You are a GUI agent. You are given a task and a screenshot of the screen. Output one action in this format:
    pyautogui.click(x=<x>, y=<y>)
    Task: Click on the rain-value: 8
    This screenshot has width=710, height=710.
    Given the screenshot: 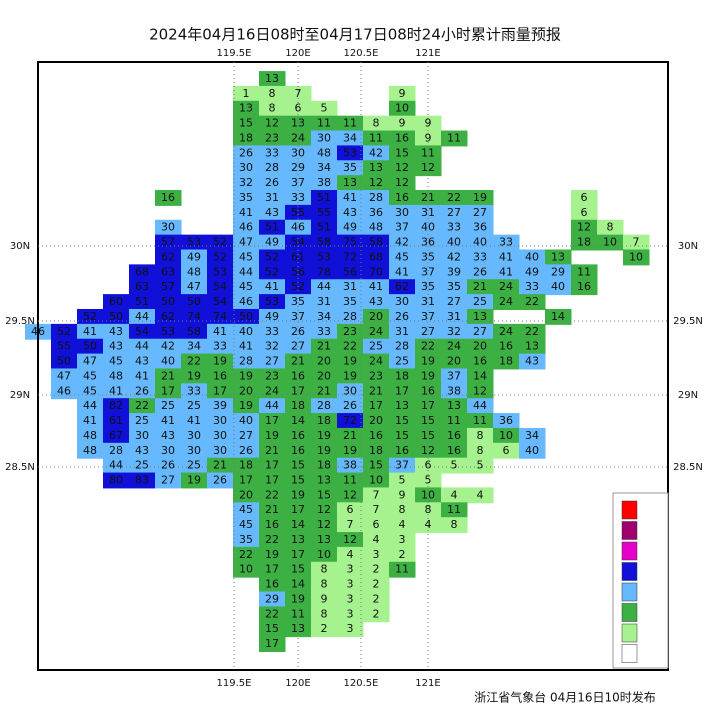 What is the action you would take?
    pyautogui.click(x=324, y=613)
    